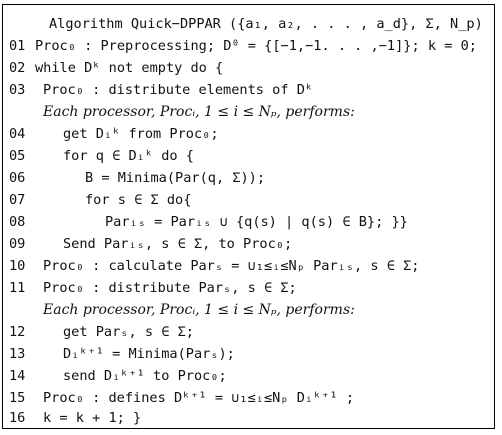 Image resolution: width=502 pixels, height=435 pixels. What do you see at coordinates (17, 156) in the screenshot?
I see `line-number: 05` at bounding box center [17, 156].